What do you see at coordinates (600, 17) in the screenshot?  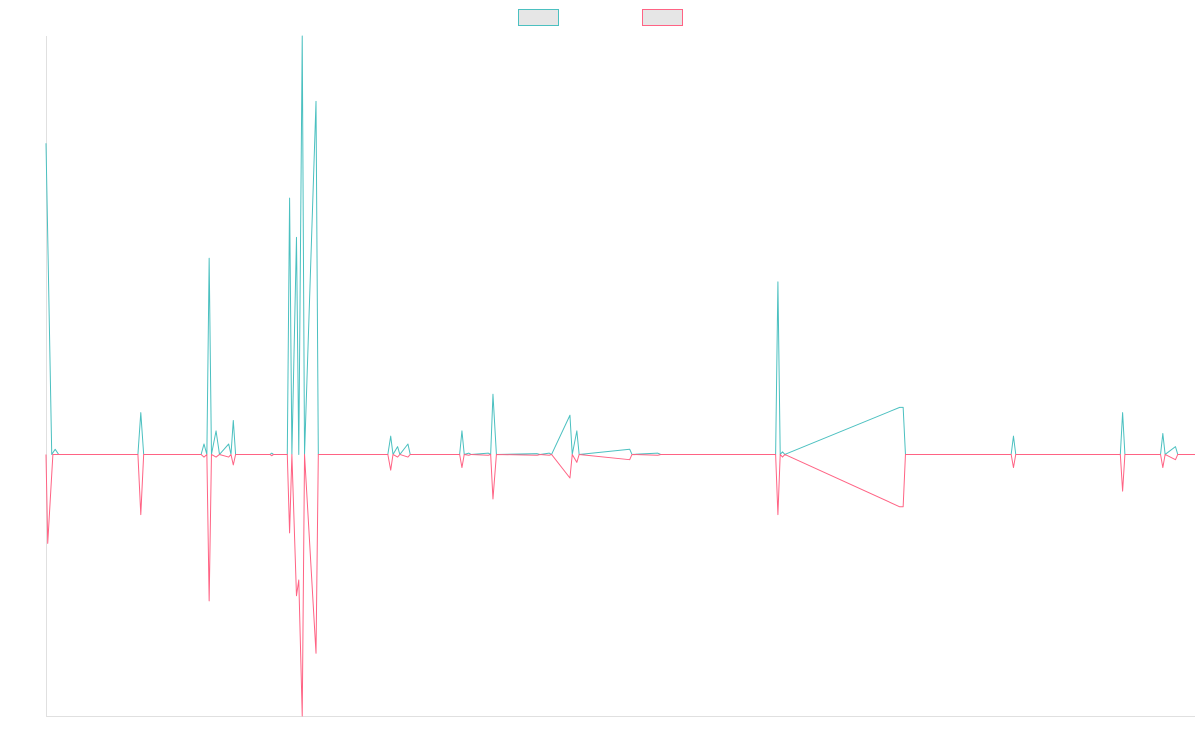 I see `legend` at bounding box center [600, 17].